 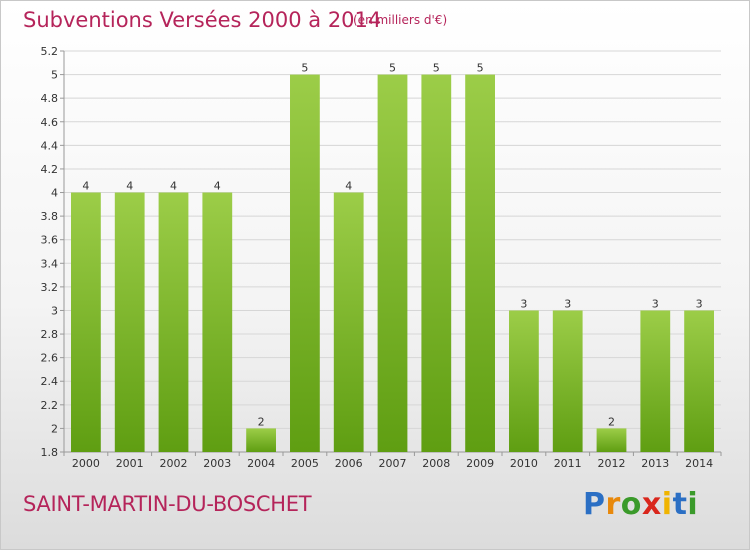 What do you see at coordinates (655, 463) in the screenshot?
I see `x-tick-label-2013: 2013` at bounding box center [655, 463].